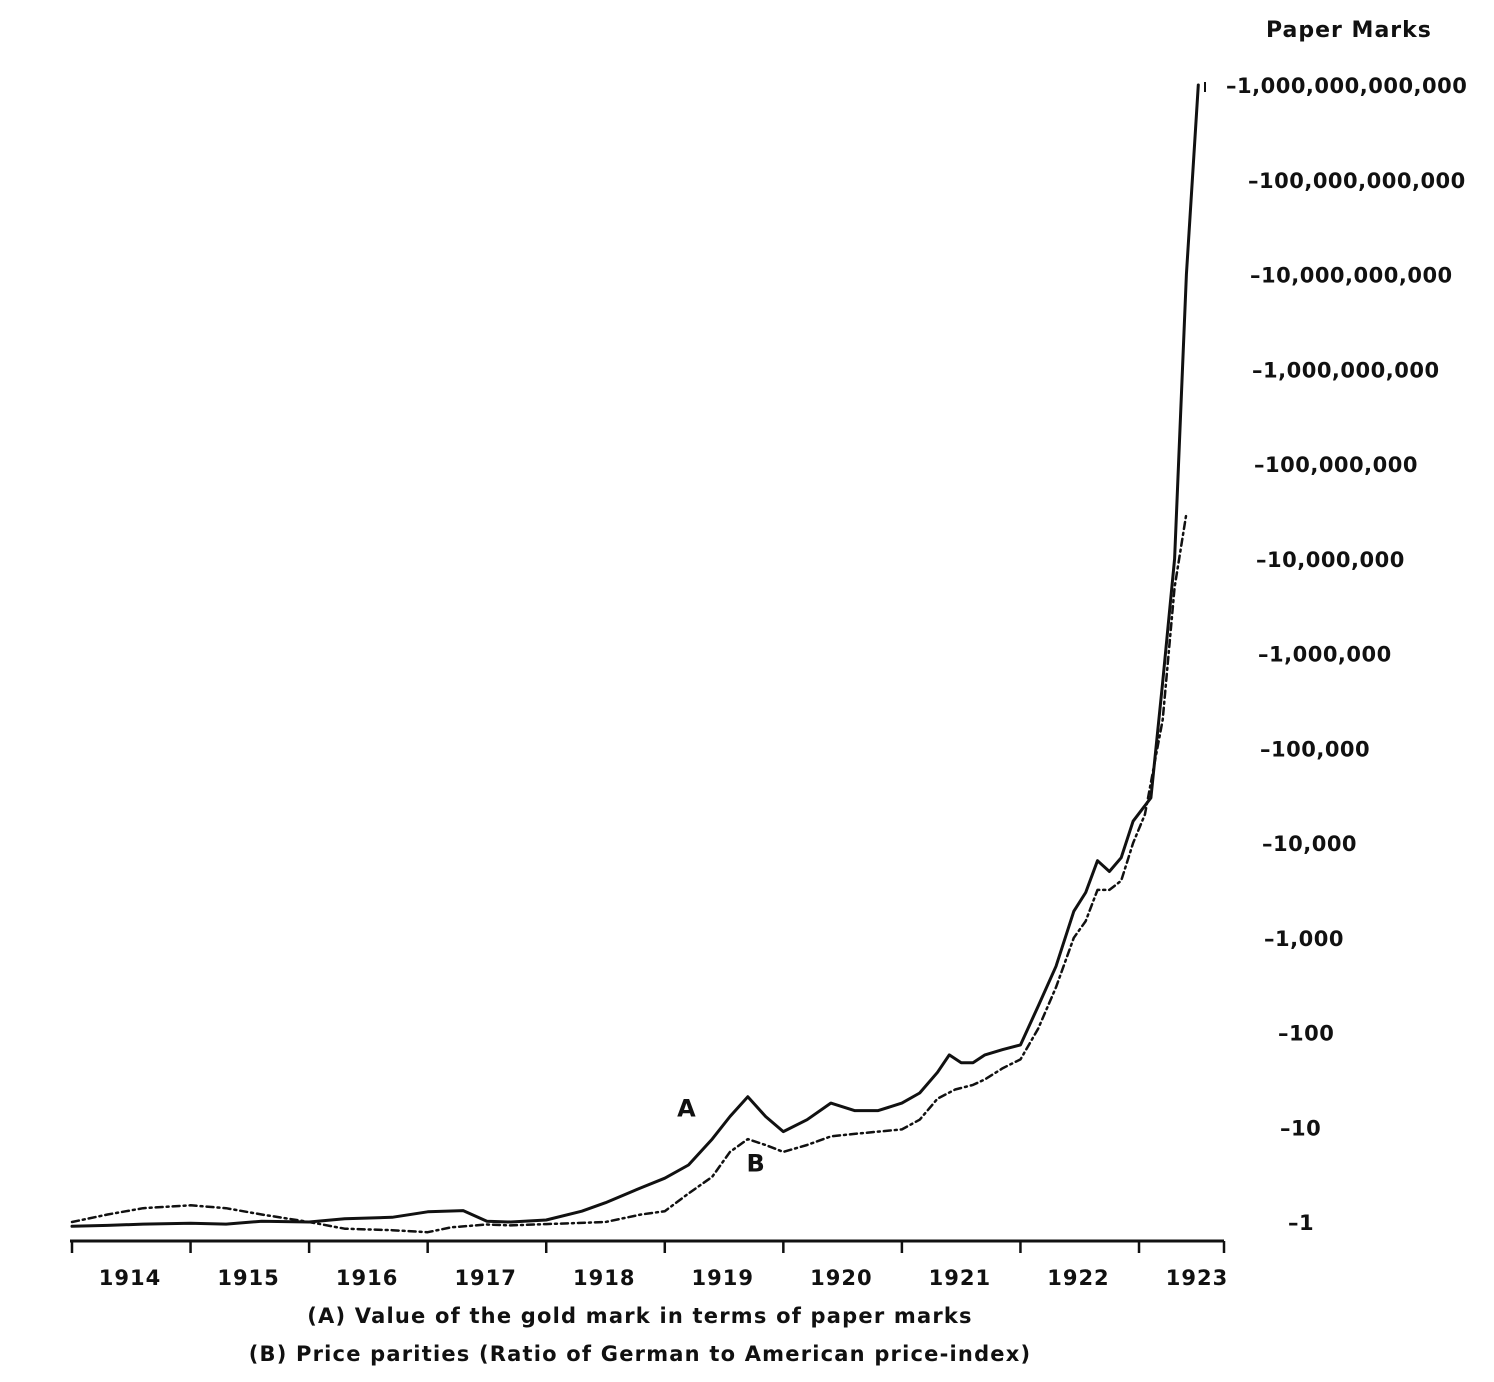  What do you see at coordinates (723, 1278) in the screenshot?
I see `x-tick-label-1919: 1919` at bounding box center [723, 1278].